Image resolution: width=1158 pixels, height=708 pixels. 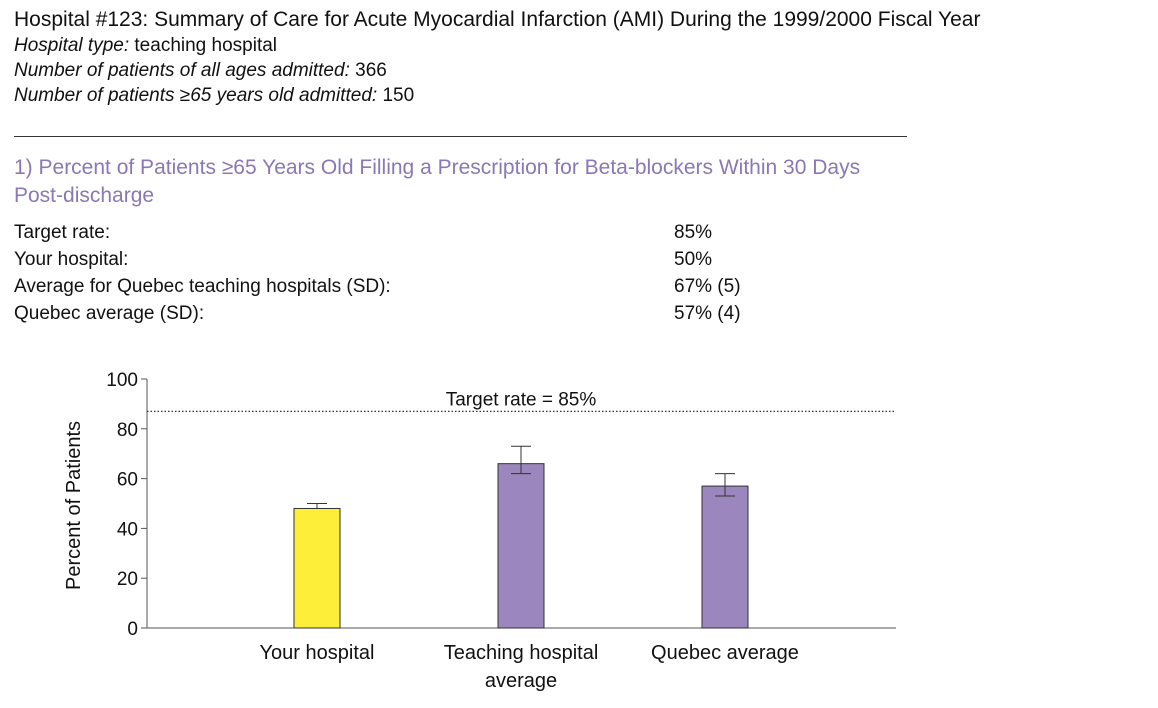 I want to click on y-tick-label: 20, so click(x=127, y=579).